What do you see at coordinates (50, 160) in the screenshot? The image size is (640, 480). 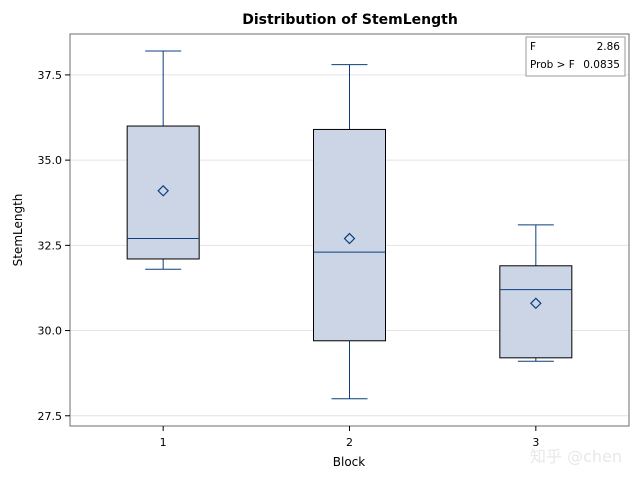 I see `y-tick-label: 35.0` at bounding box center [50, 160].